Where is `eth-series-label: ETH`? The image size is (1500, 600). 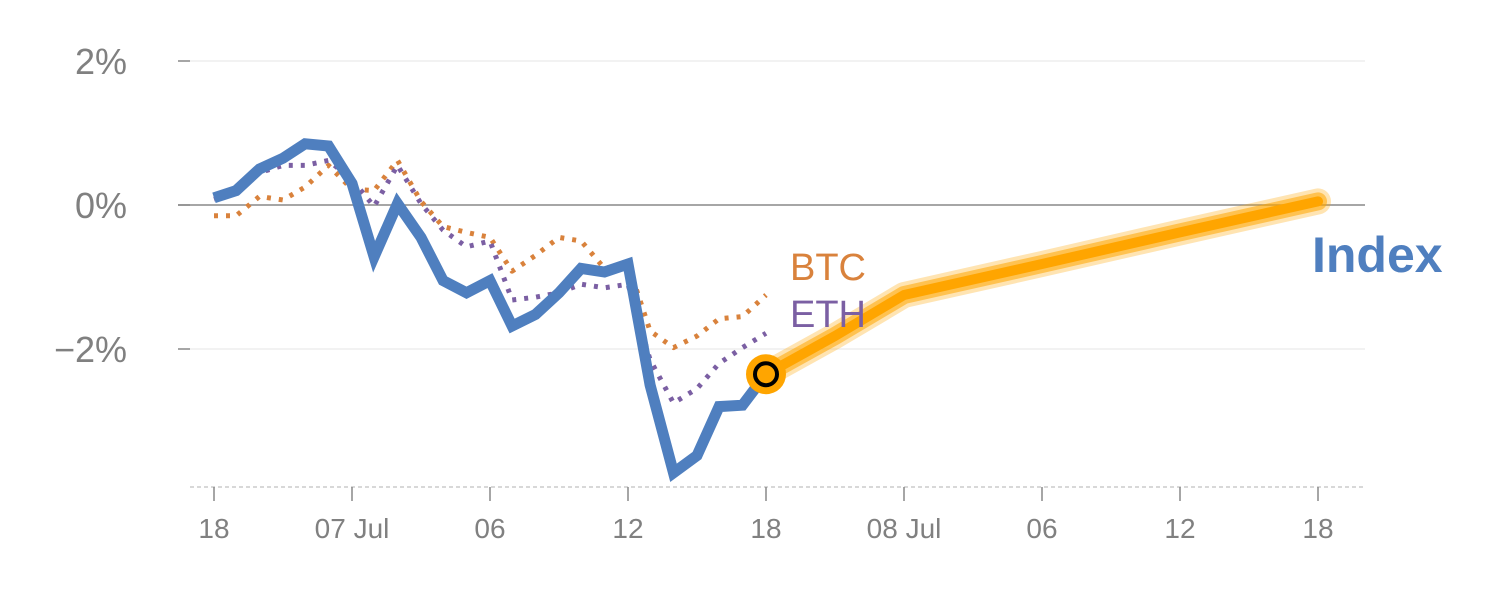
eth-series-label: ETH is located at coordinates (828, 315).